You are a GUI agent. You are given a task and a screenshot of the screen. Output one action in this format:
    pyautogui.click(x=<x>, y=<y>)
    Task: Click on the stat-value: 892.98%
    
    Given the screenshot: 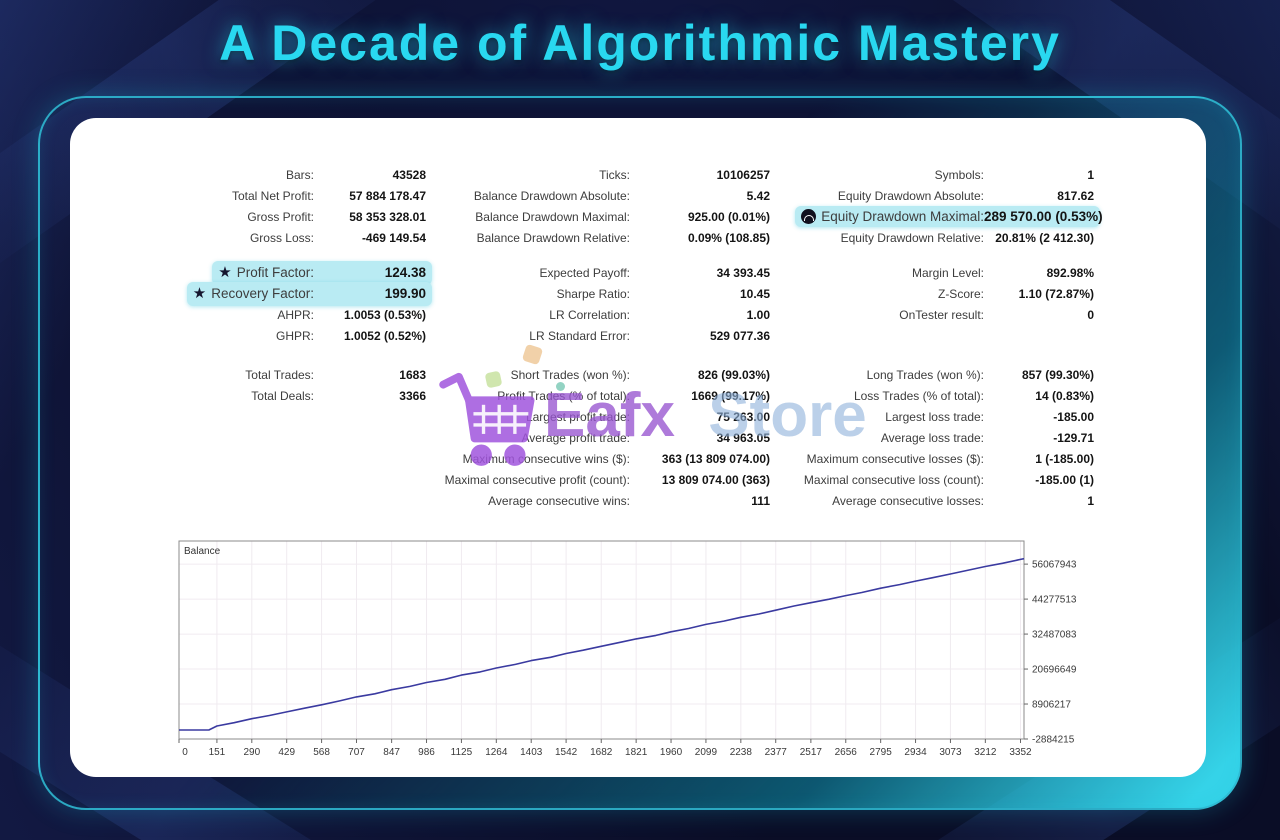 What is the action you would take?
    pyautogui.click(x=1070, y=272)
    